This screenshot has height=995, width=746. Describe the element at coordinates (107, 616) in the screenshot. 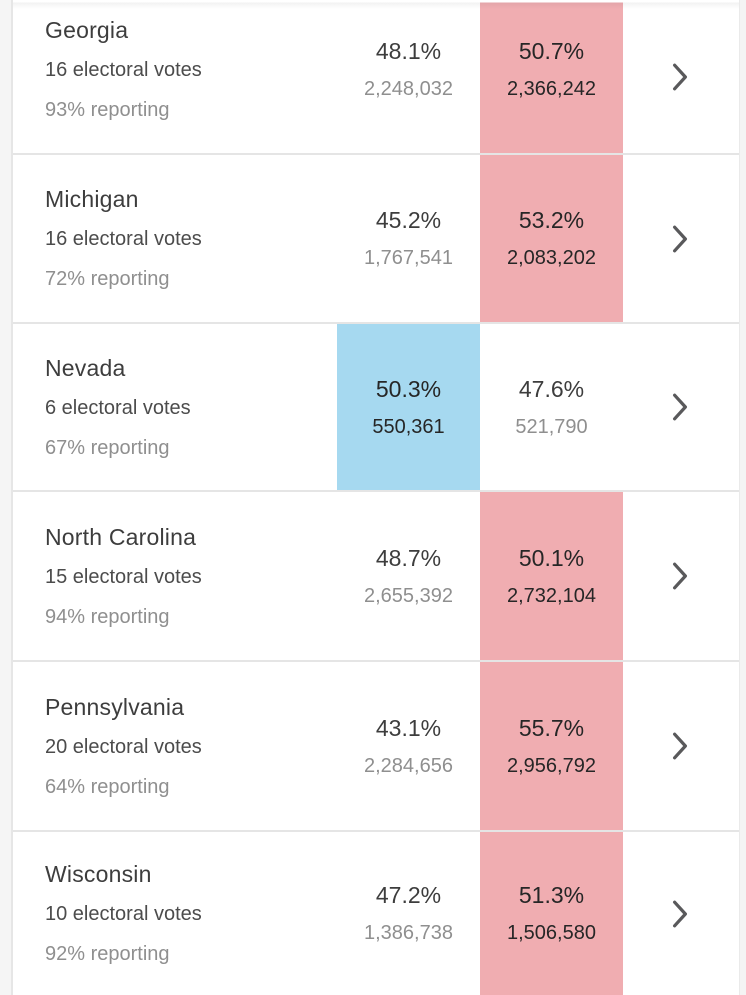

I see `reporting-label: 94% reporting` at that location.